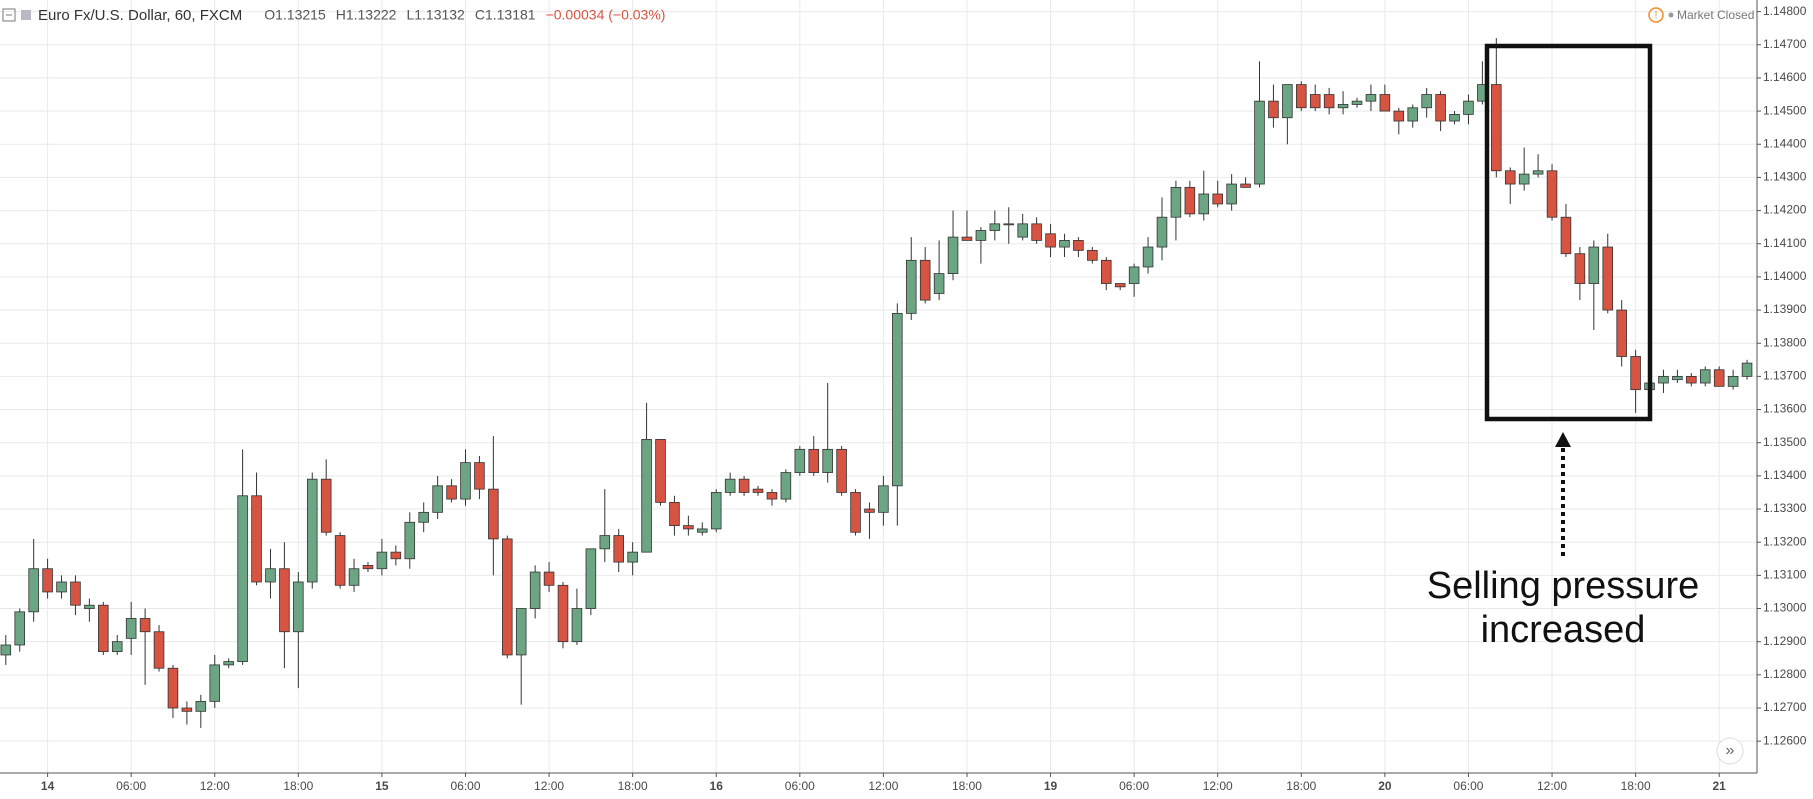 The image size is (1813, 799). I want to click on y-tick-label: 1.13600, so click(1785, 409).